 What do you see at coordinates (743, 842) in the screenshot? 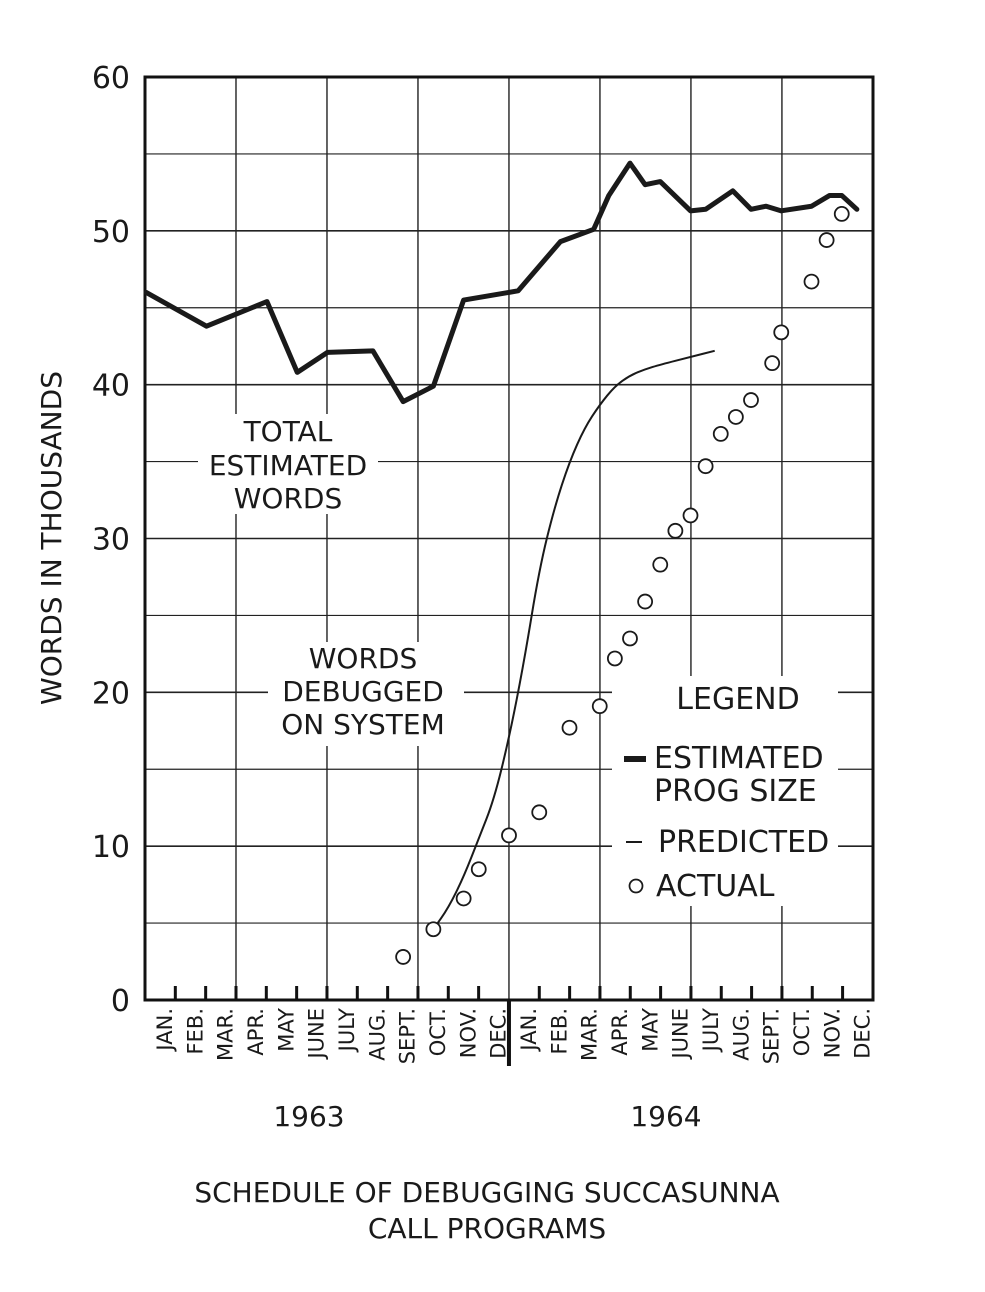
I see `legend-predicted-label: PREDICTED` at bounding box center [743, 842].